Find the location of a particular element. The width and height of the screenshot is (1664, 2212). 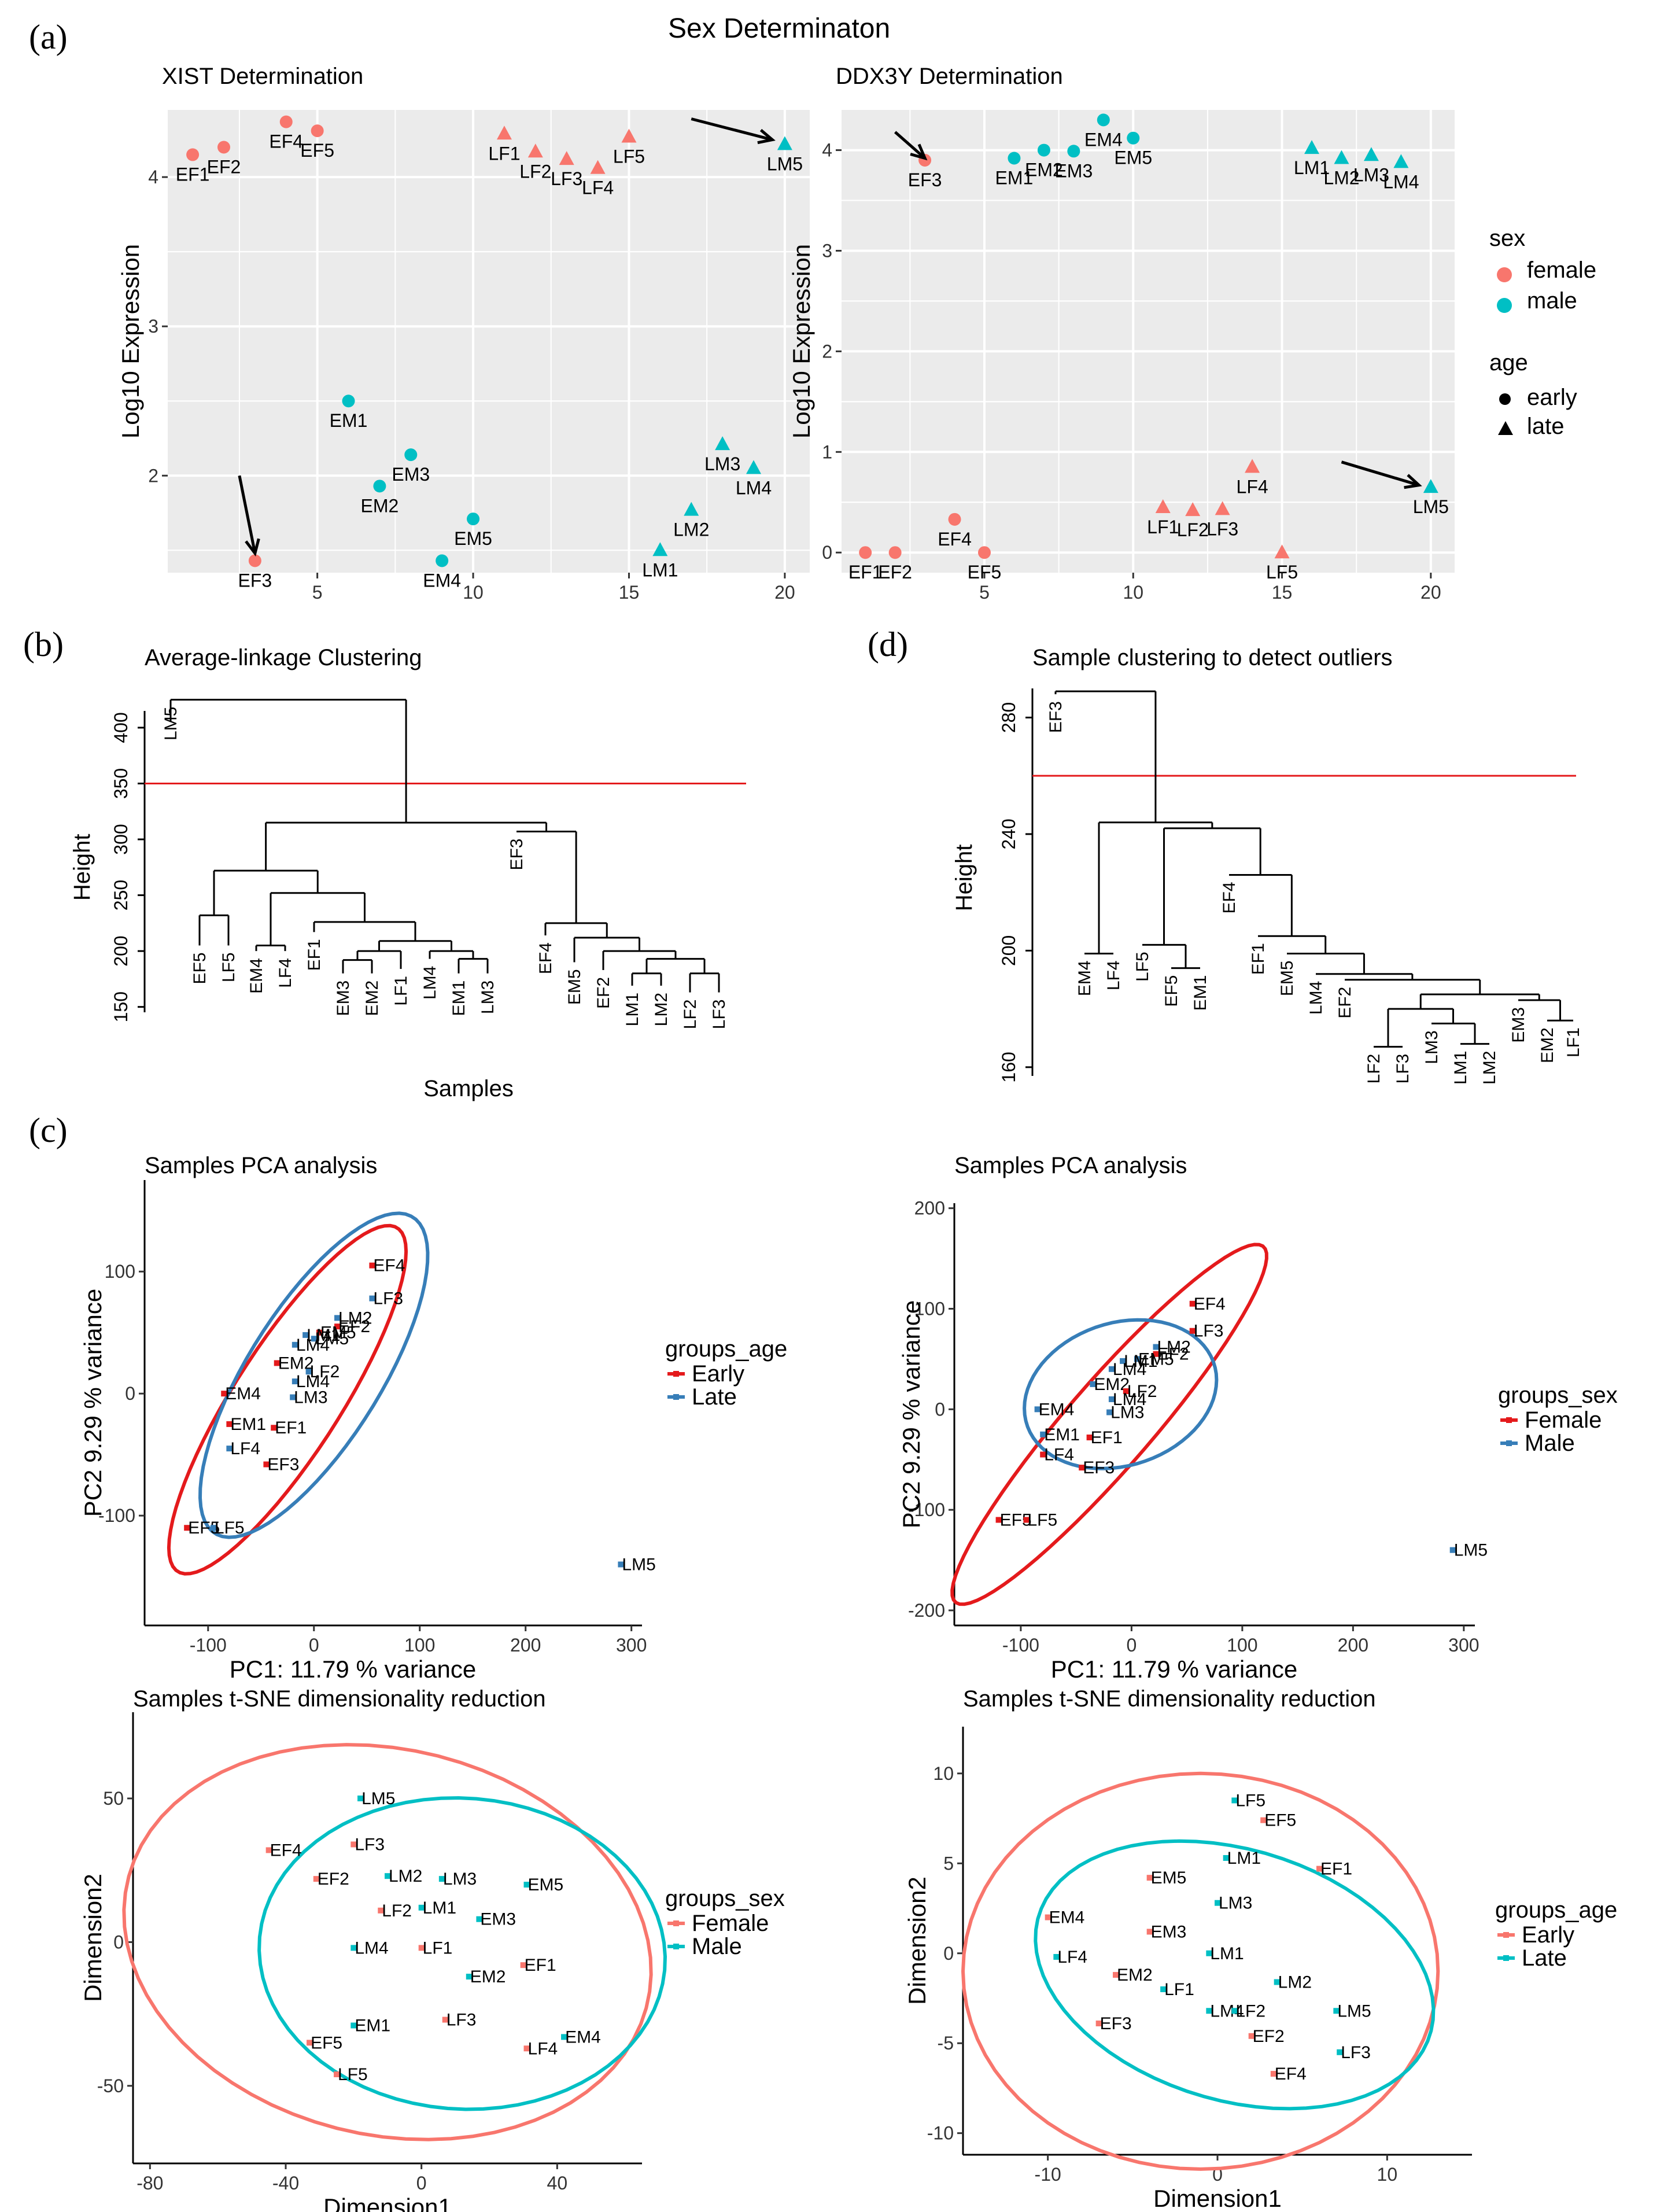

ddx3y-point-label: LM4 is located at coordinates (1401, 182).